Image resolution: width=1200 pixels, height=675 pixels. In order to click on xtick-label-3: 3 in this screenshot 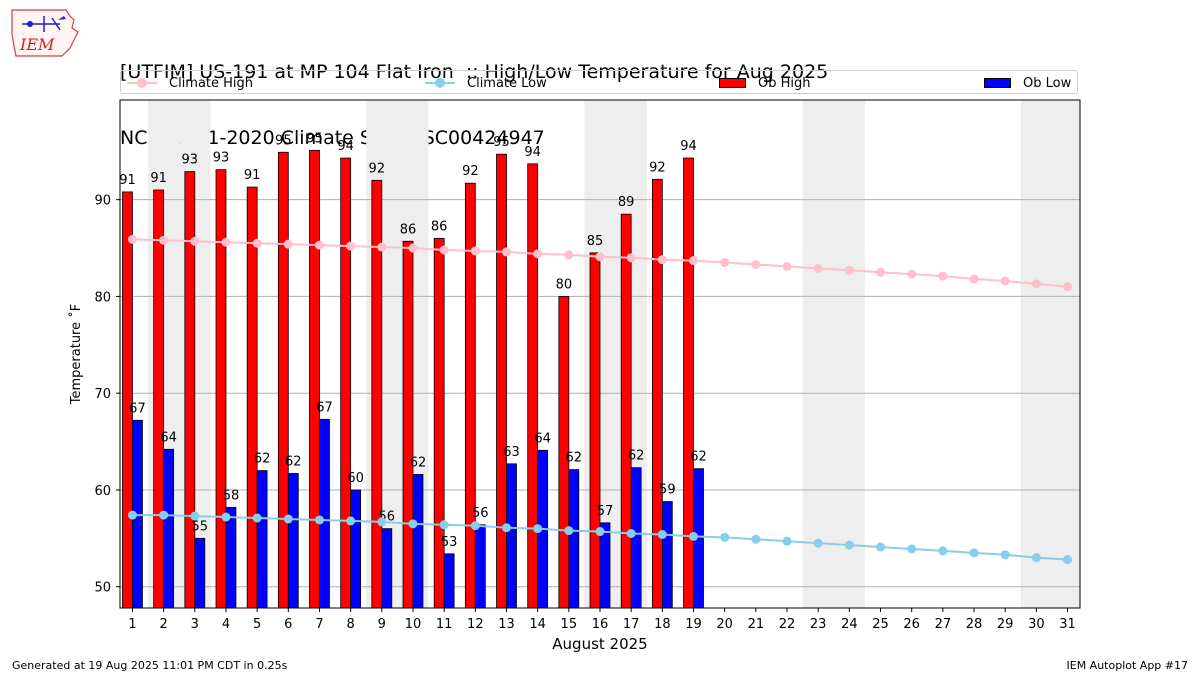, I will do `click(195, 624)`.